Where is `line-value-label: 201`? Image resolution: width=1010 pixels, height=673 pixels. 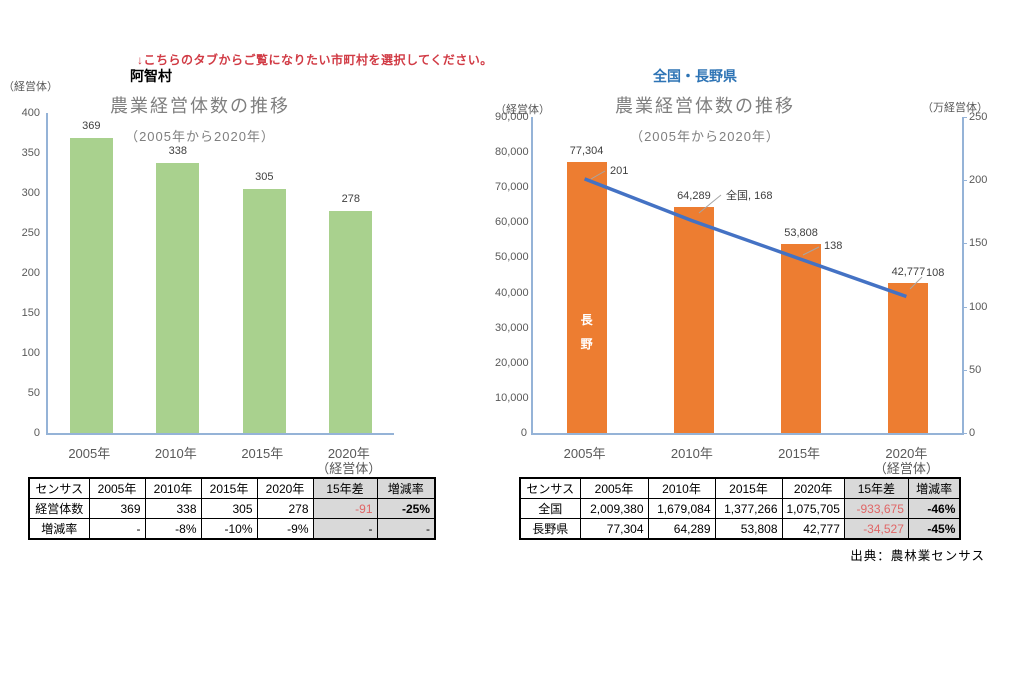
line-value-label: 201 is located at coordinates (619, 171).